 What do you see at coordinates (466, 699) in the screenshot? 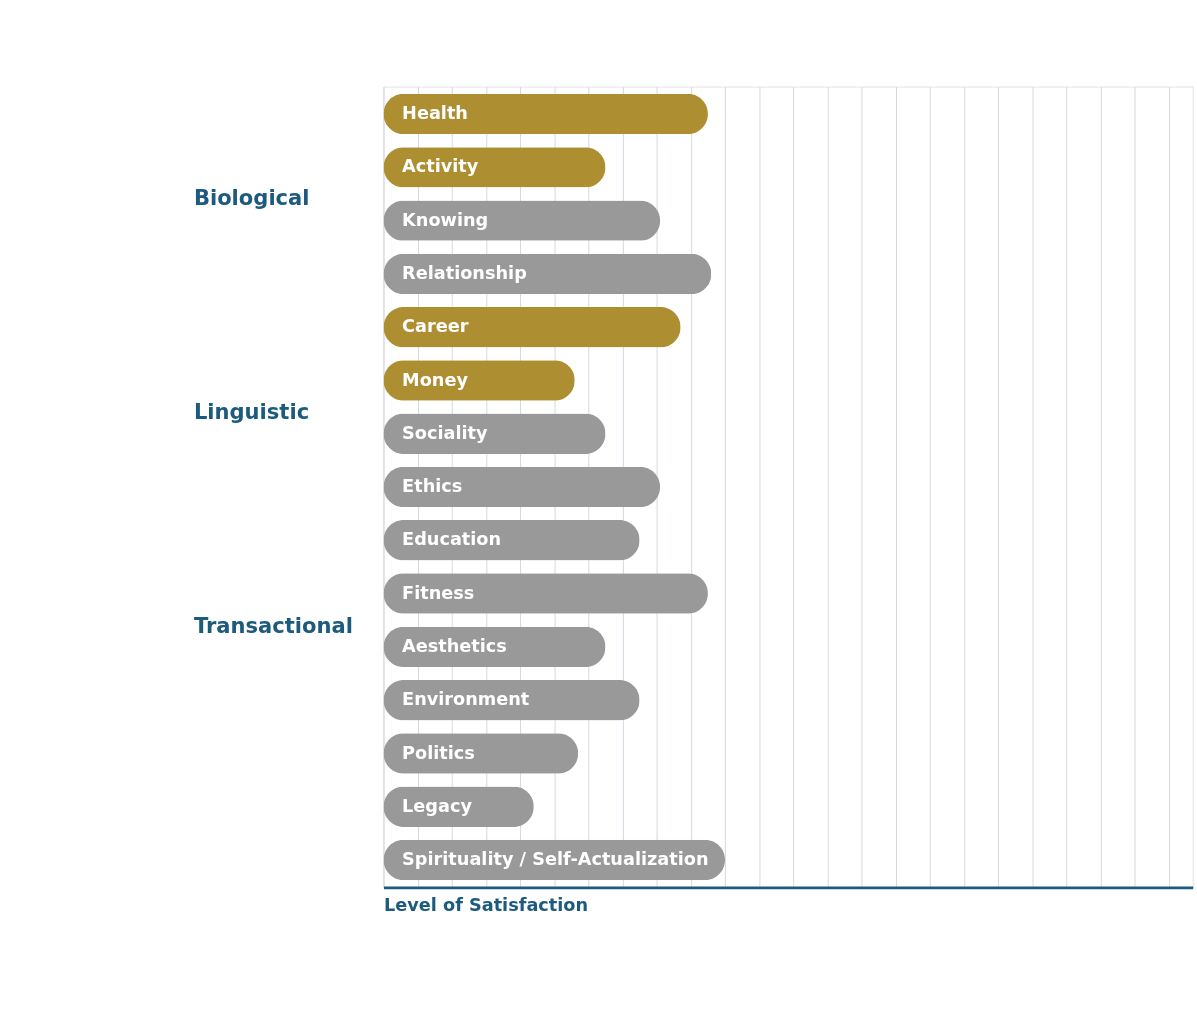
I see `y-tick-label: Environment` at bounding box center [466, 699].